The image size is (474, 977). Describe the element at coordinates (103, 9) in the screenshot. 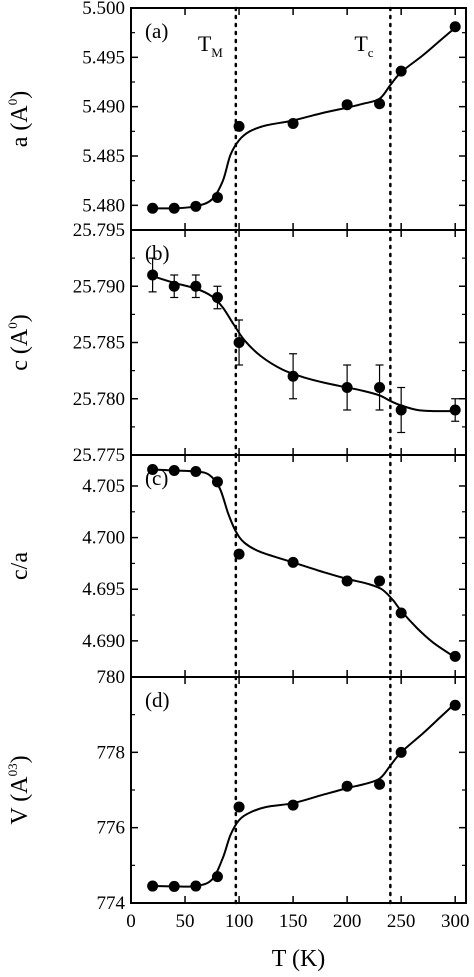

I see `y-tick-label: 5.500` at that location.